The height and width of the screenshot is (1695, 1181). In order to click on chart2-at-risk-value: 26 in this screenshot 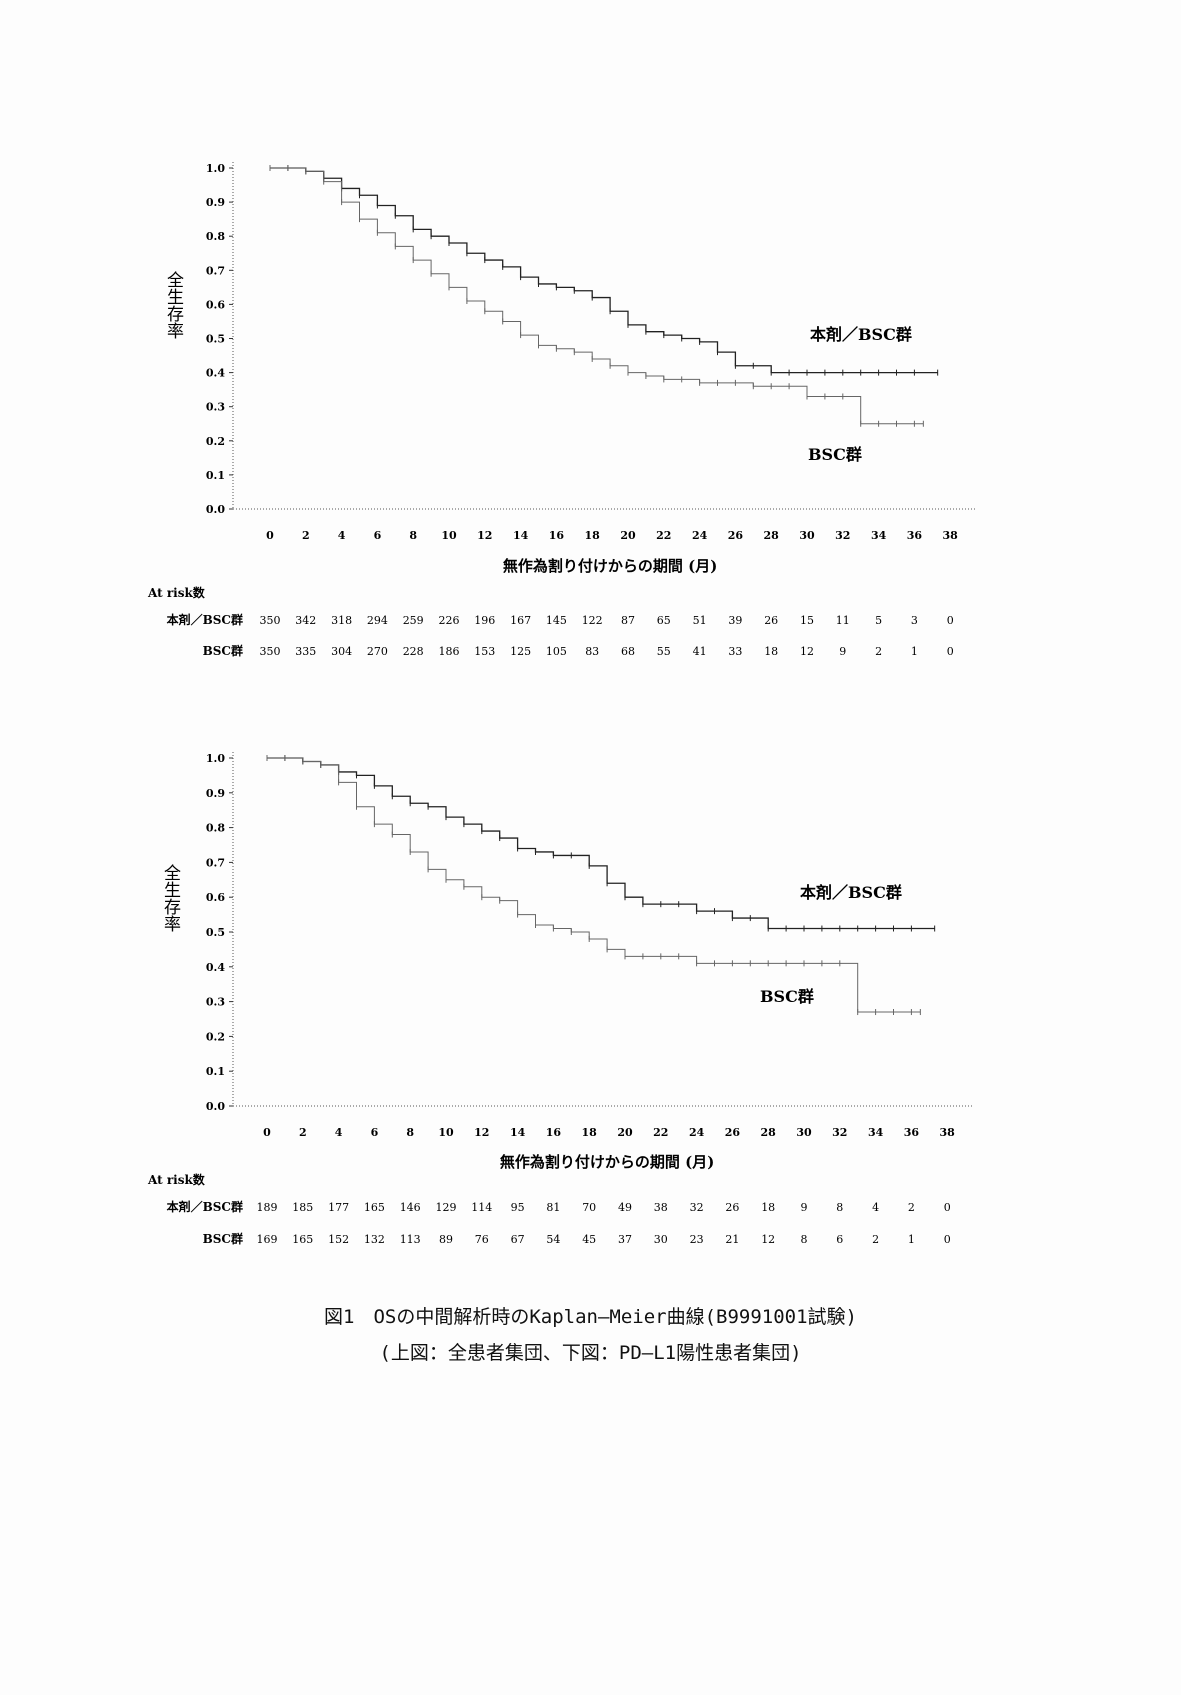, I will do `click(732, 1207)`.